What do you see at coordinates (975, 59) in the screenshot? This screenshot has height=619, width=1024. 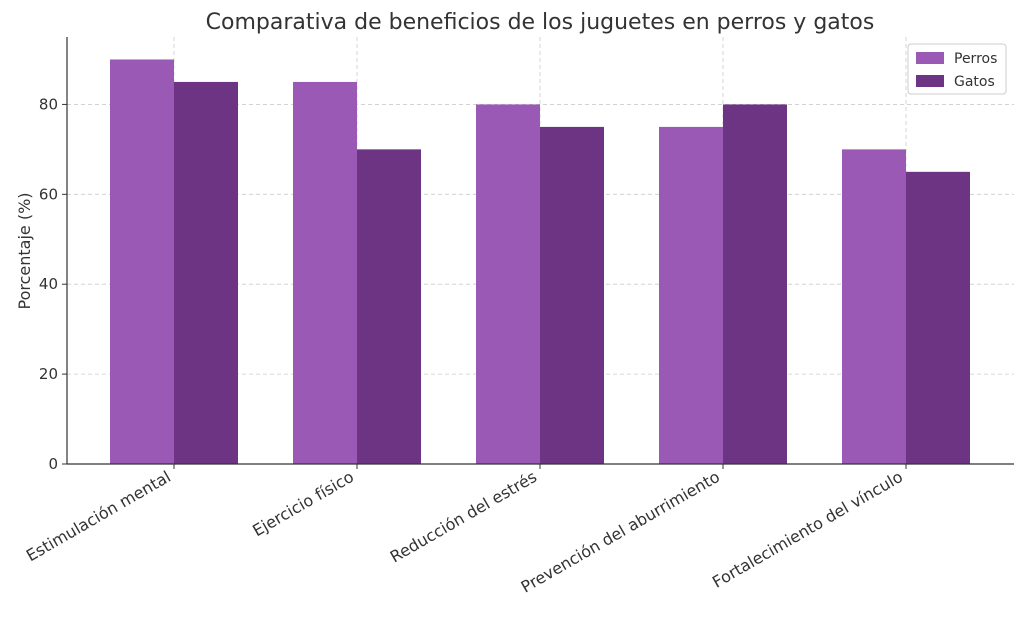 I see `legend-label: Perros` at bounding box center [975, 59].